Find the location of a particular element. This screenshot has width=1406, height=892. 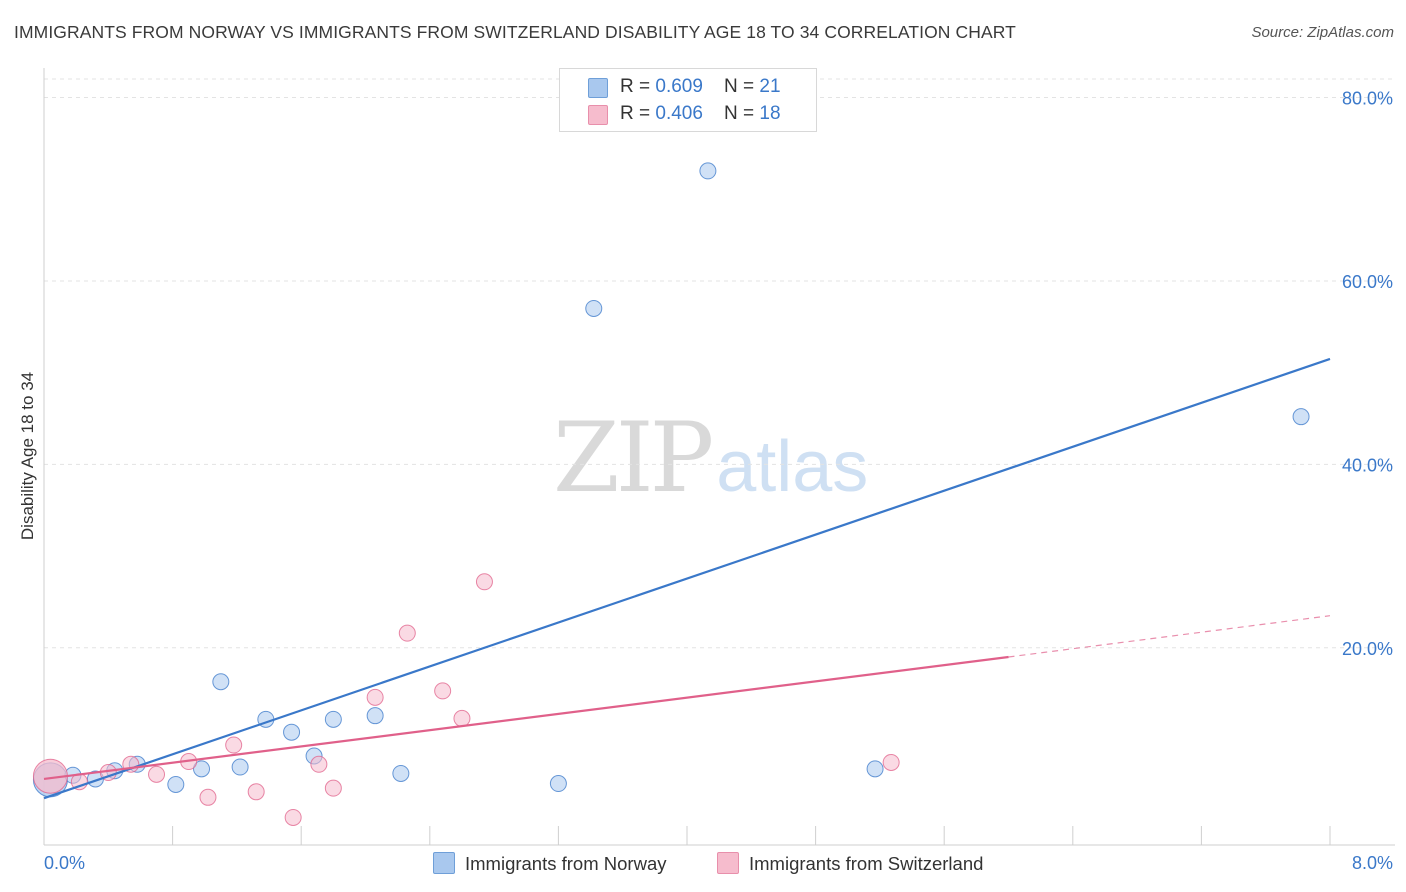

norway-swatch is located at coordinates (598, 88).